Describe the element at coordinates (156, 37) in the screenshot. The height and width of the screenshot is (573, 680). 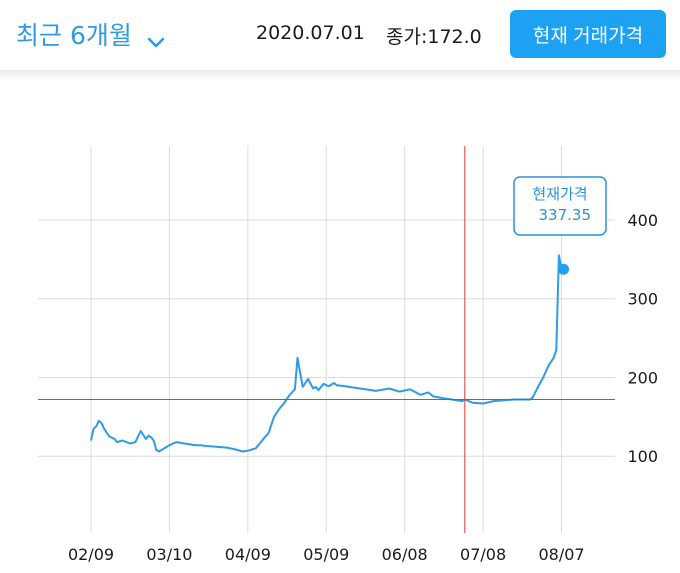
I see `chevron-down-icon` at that location.